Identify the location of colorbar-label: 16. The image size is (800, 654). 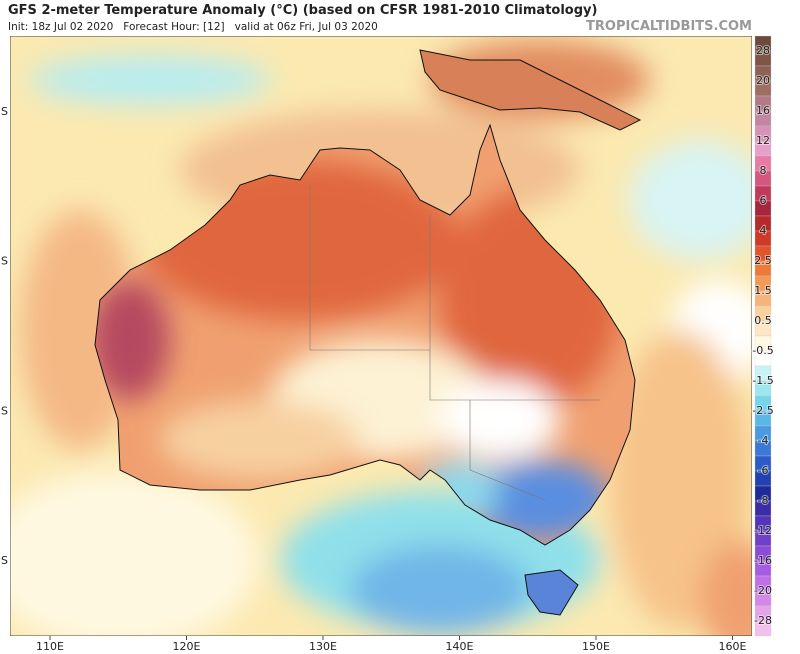
(763, 110).